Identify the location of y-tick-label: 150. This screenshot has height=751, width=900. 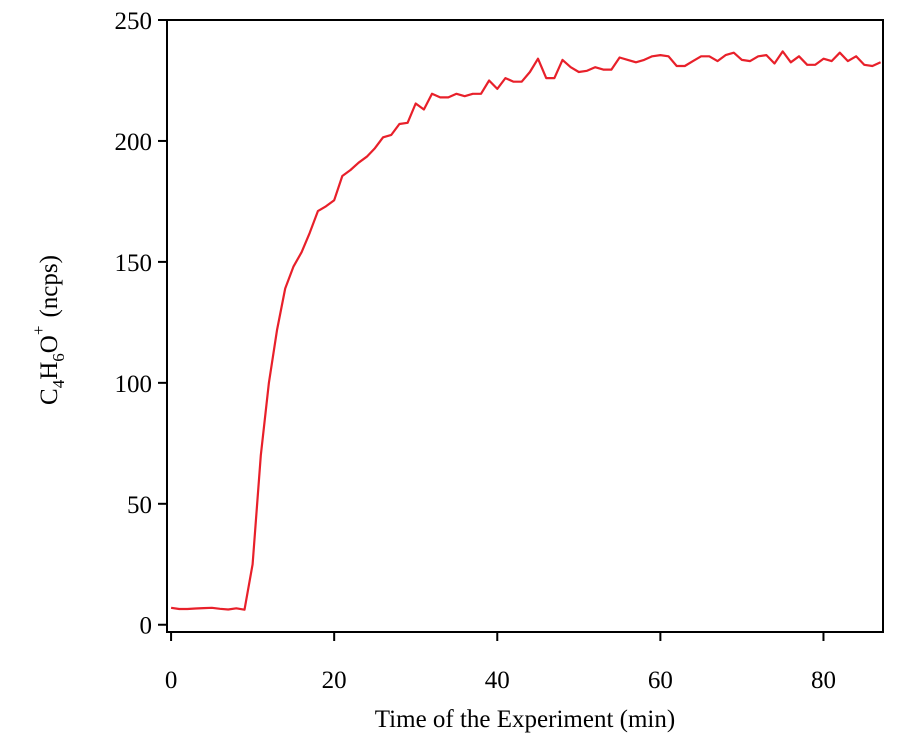
(134, 263).